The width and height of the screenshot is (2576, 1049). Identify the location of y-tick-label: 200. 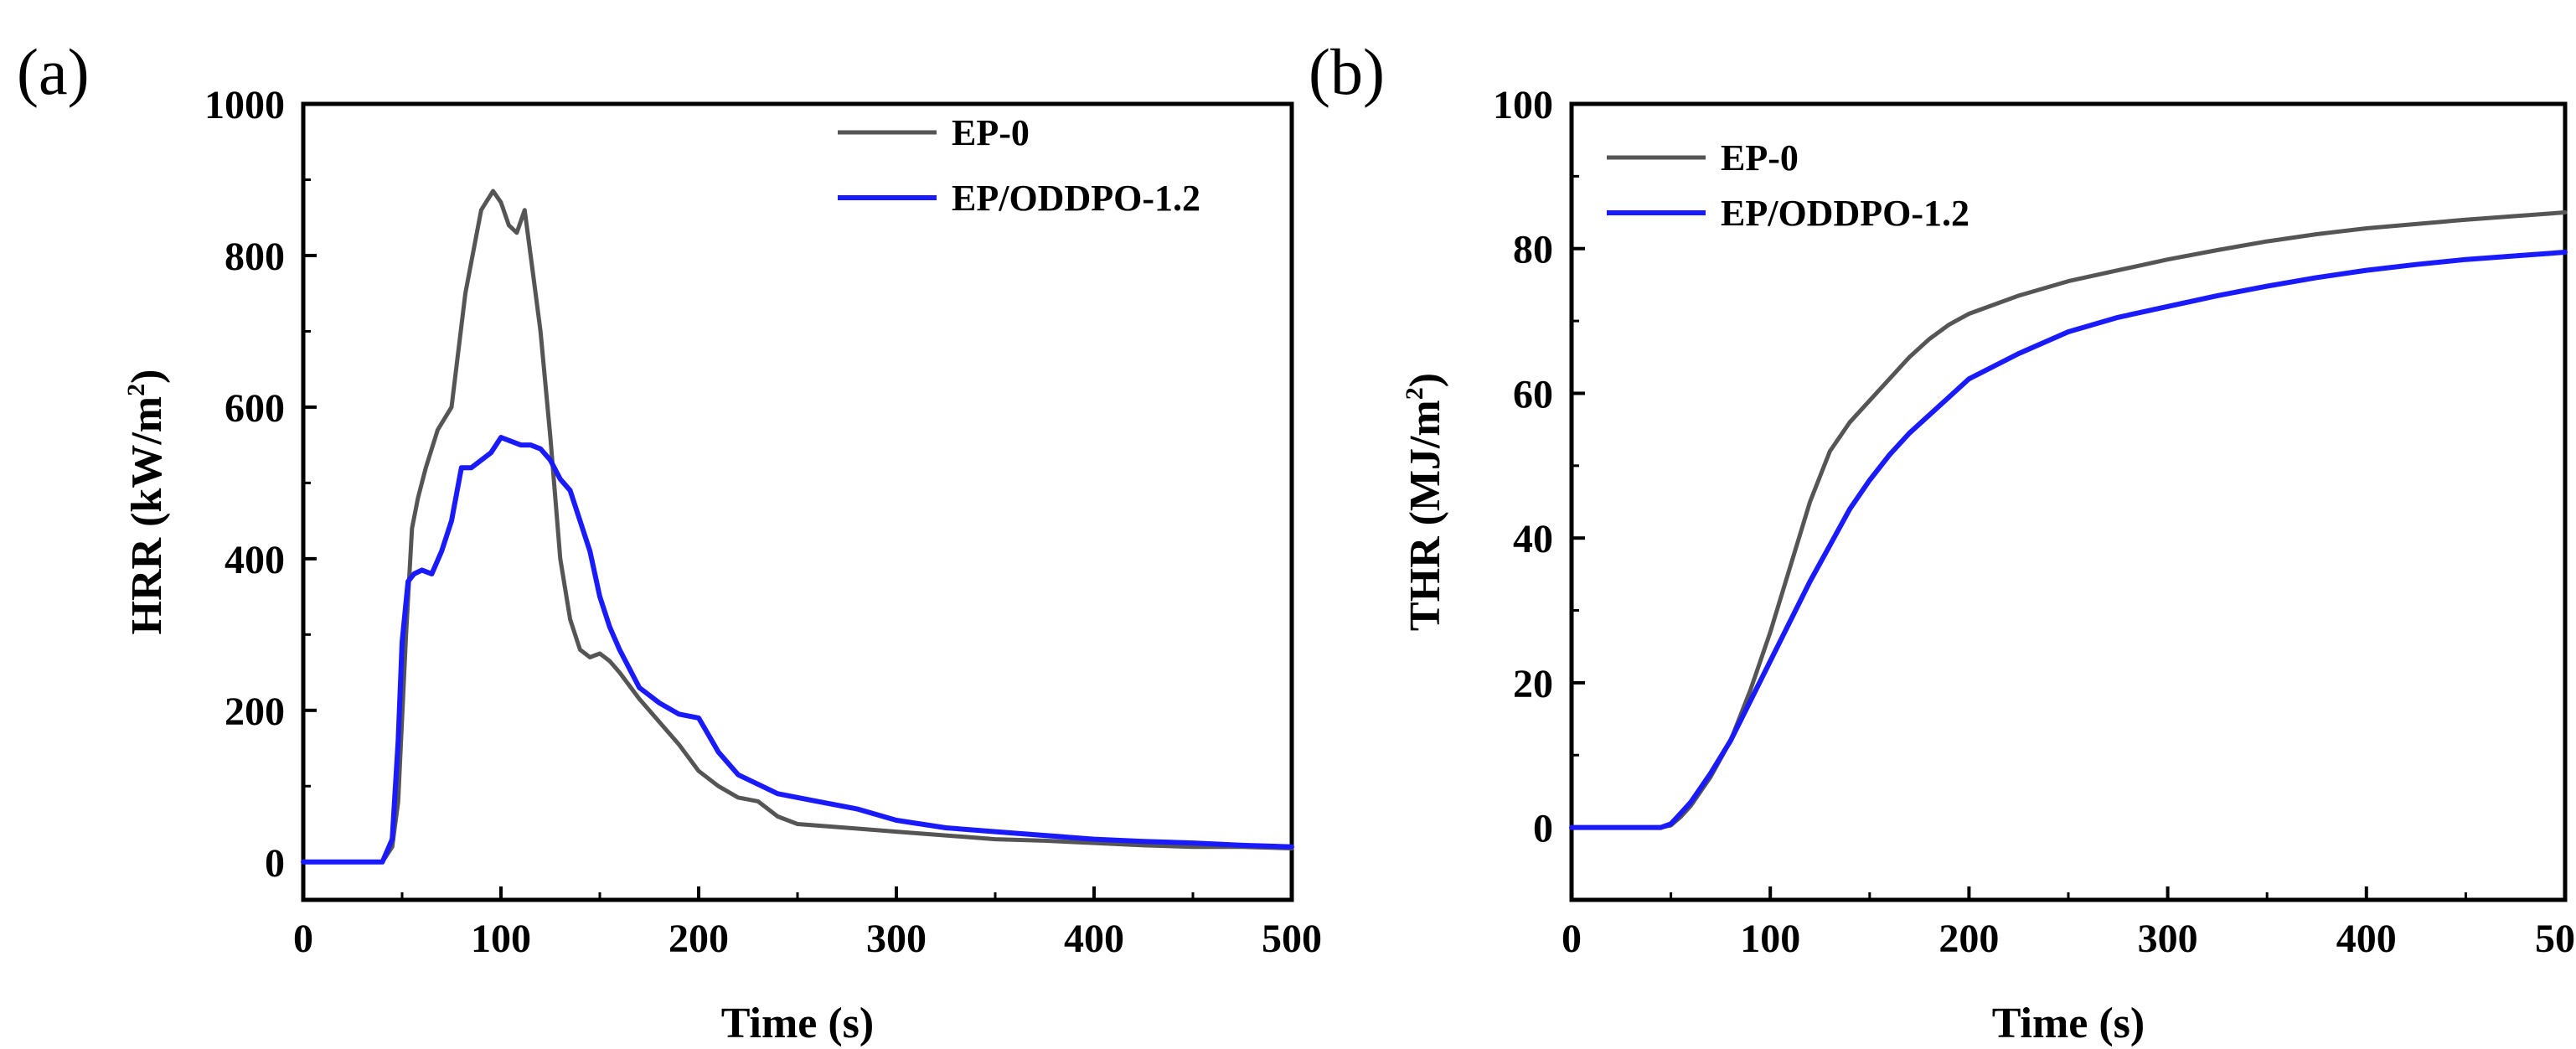
(255, 712).